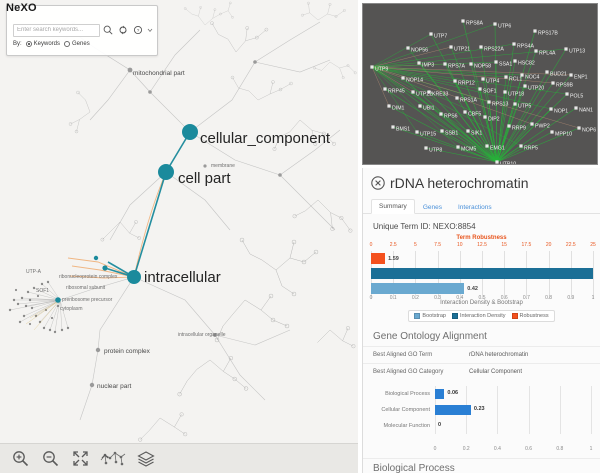  What do you see at coordinates (149, 30) in the screenshot?
I see `chevron-down-icon` at bounding box center [149, 30].